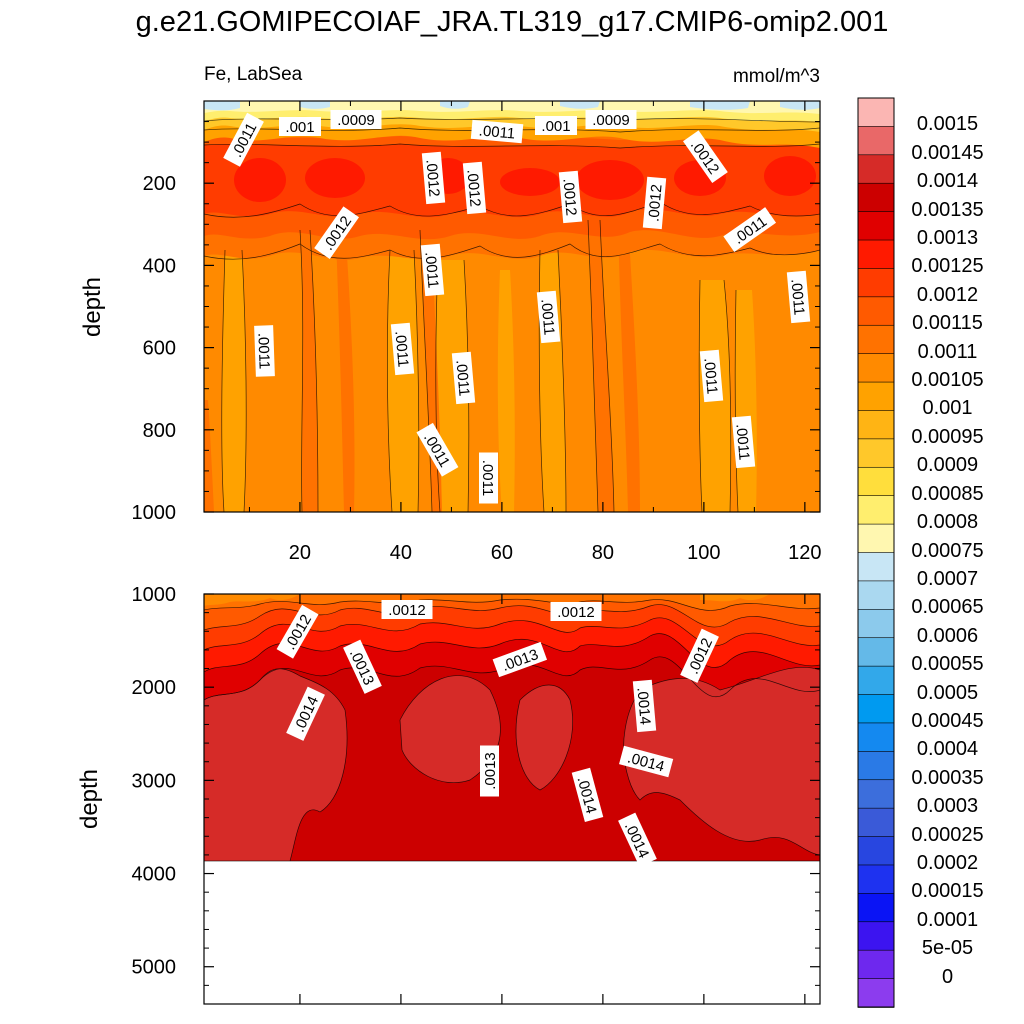 The width and height of the screenshot is (1024, 1024). Describe the element at coordinates (947, 436) in the screenshot. I see `colorbar-label: 0.00095` at that location.